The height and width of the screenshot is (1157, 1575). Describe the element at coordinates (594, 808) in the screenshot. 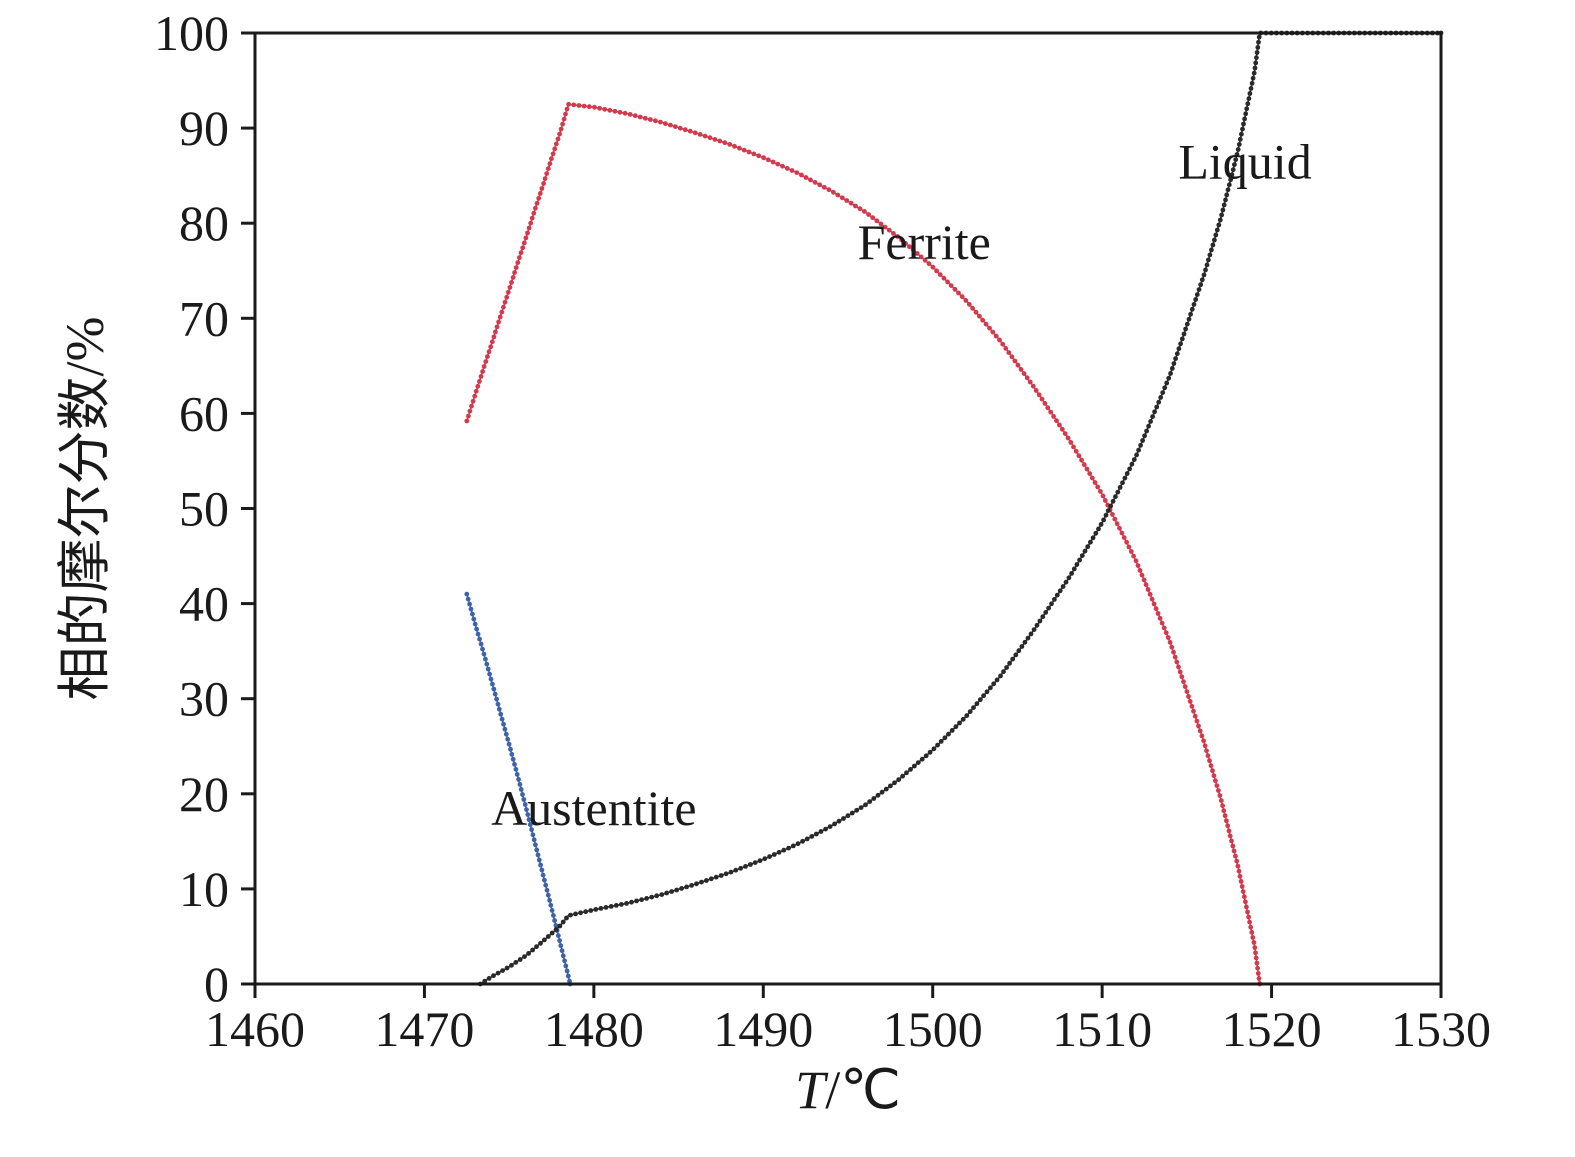

I see `annotation-austentite: Austentite` at that location.